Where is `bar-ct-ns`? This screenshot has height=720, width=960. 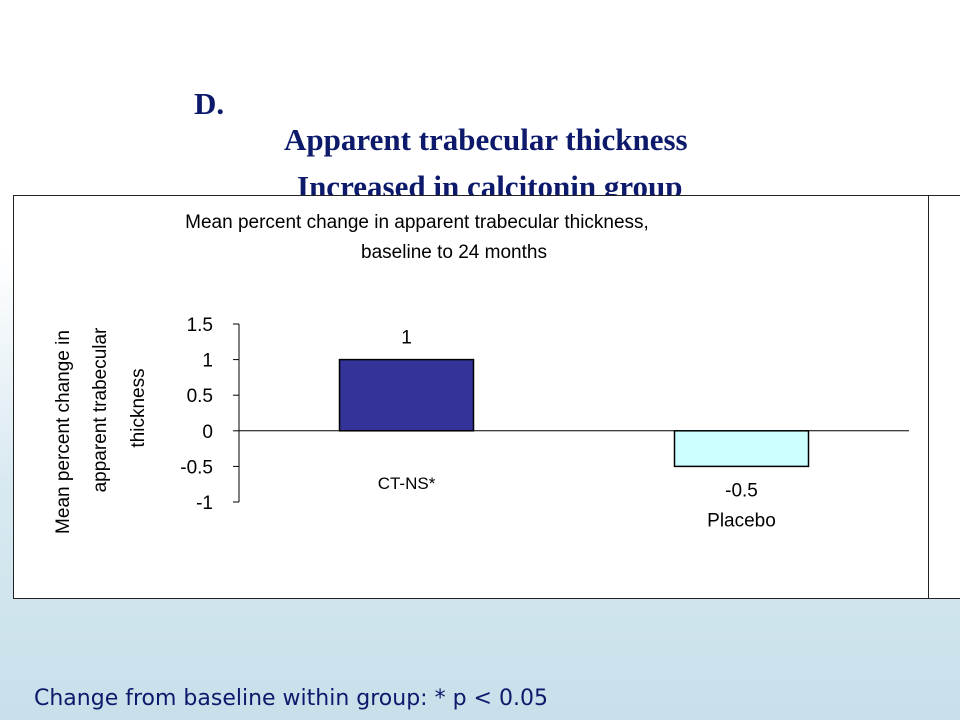 bar-ct-ns is located at coordinates (406, 395).